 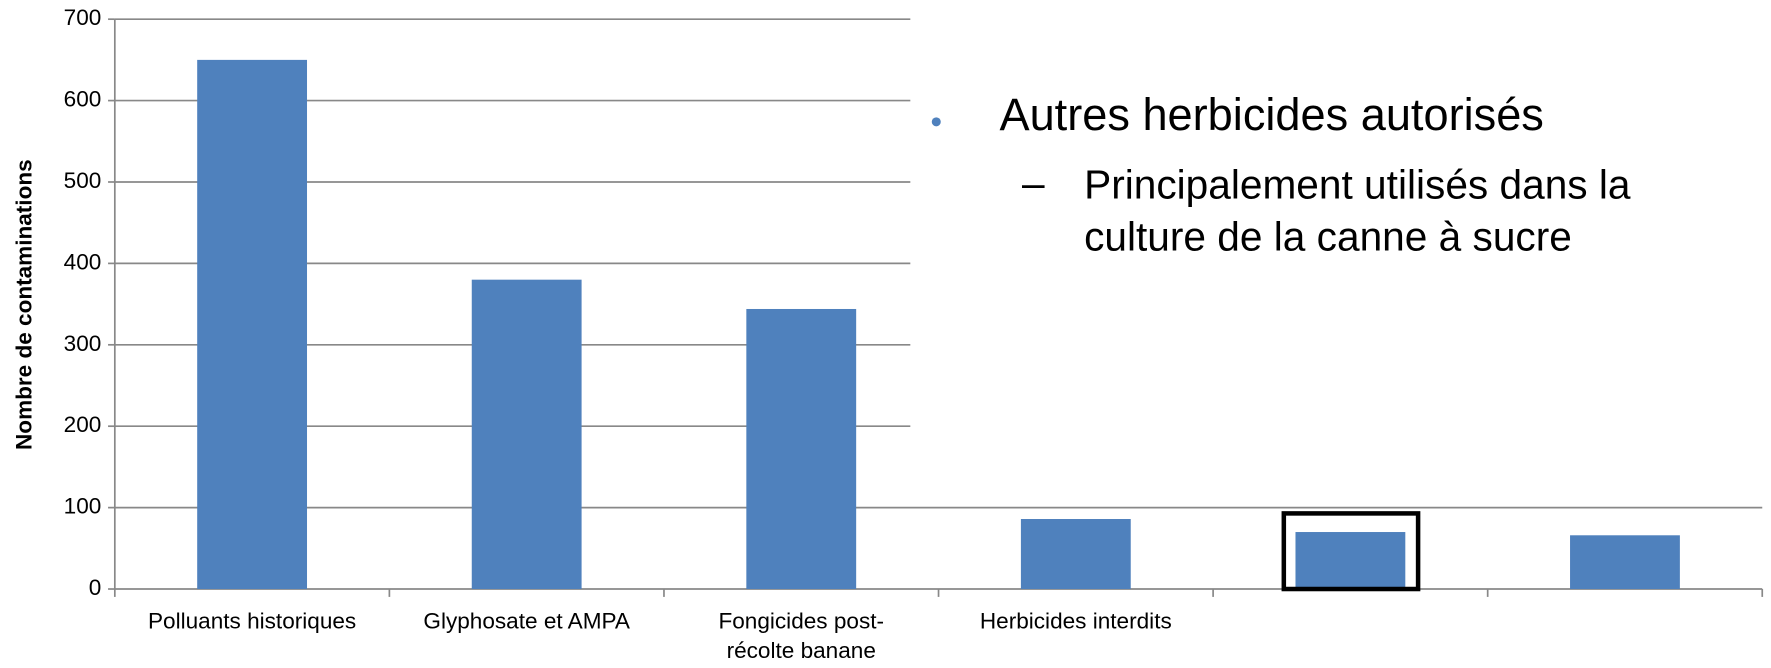 I want to click on x-tick-label: Polluants historiques, so click(x=252, y=622).